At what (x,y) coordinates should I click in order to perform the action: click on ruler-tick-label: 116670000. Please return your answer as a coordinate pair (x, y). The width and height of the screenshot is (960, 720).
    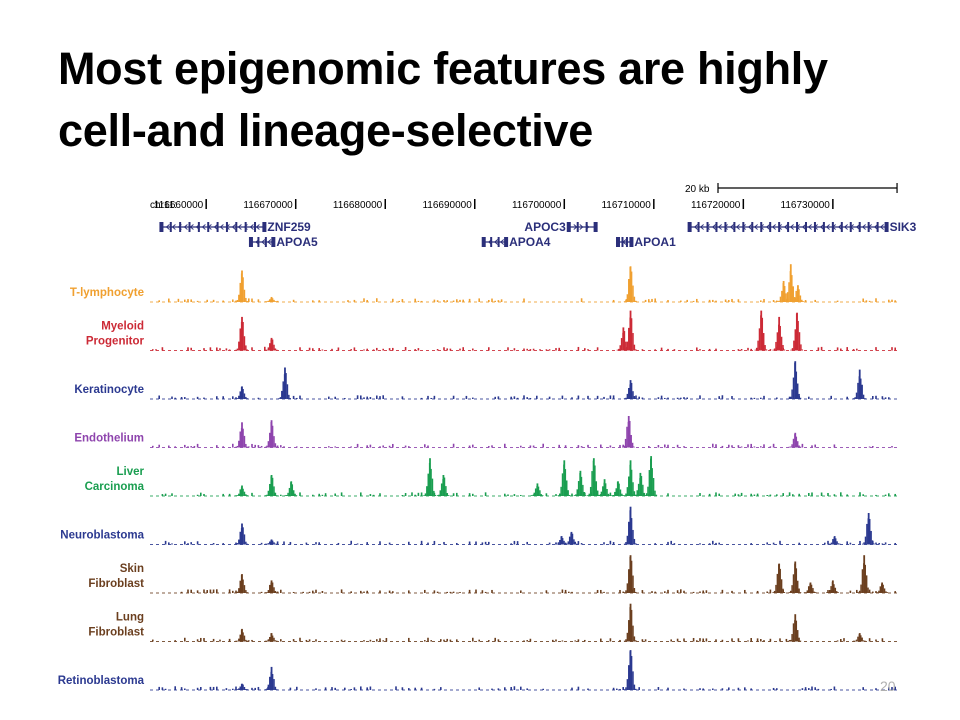
    Looking at the image, I should click on (268, 205).